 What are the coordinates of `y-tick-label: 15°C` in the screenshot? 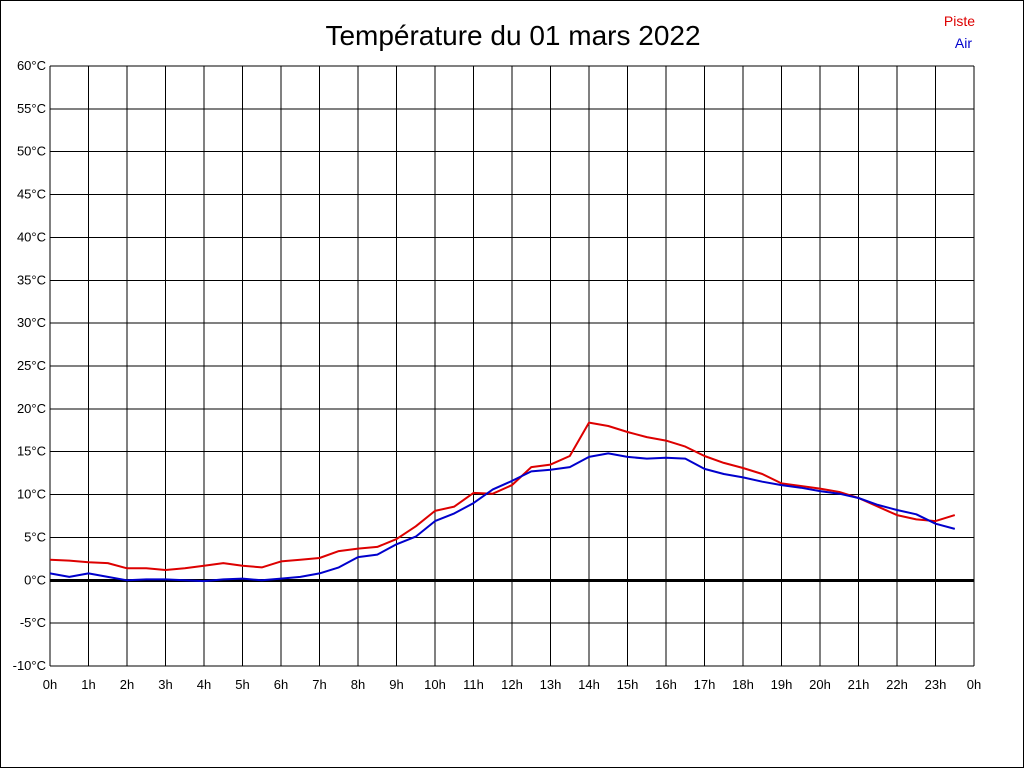 It's located at (31, 451).